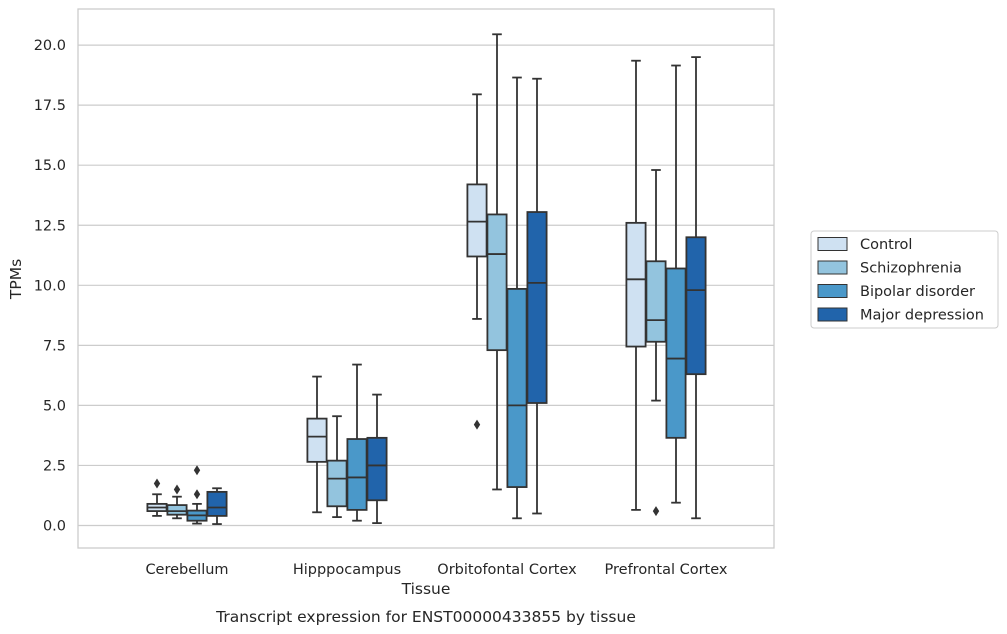 The width and height of the screenshot is (1007, 634). I want to click on y-tick-label: 17.5, so click(50, 106).